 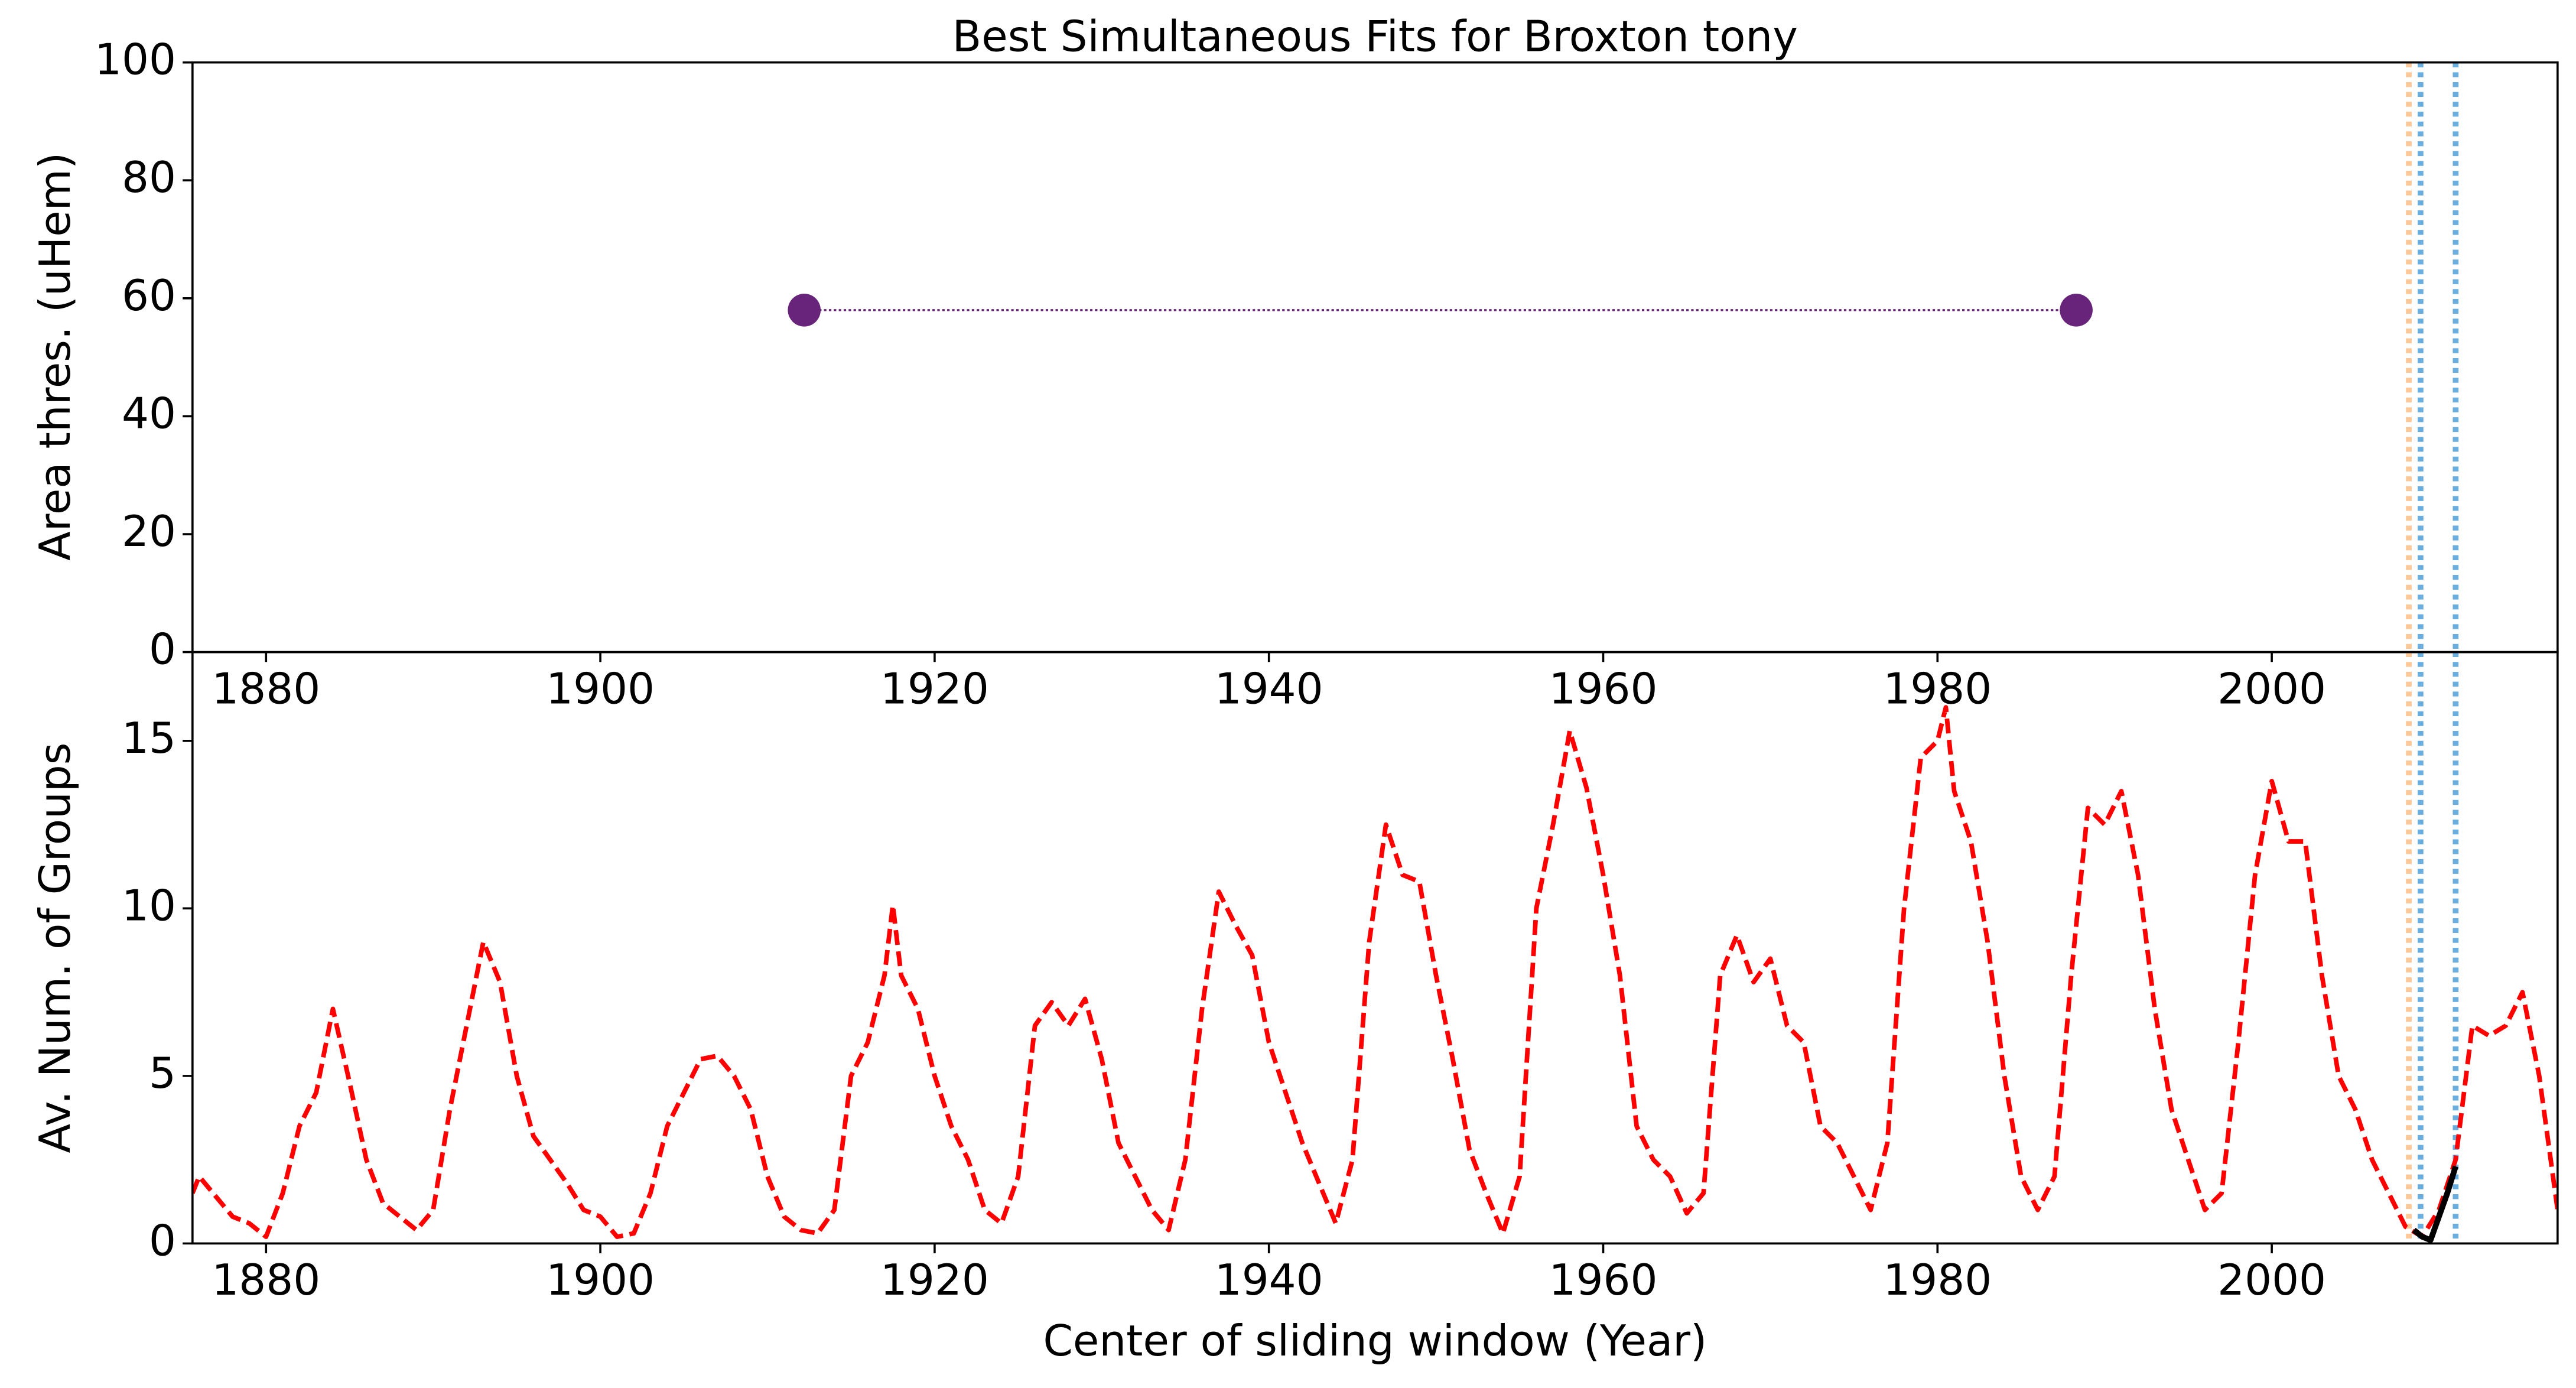 I want to click on y-tick-label: 20, so click(x=149, y=532).